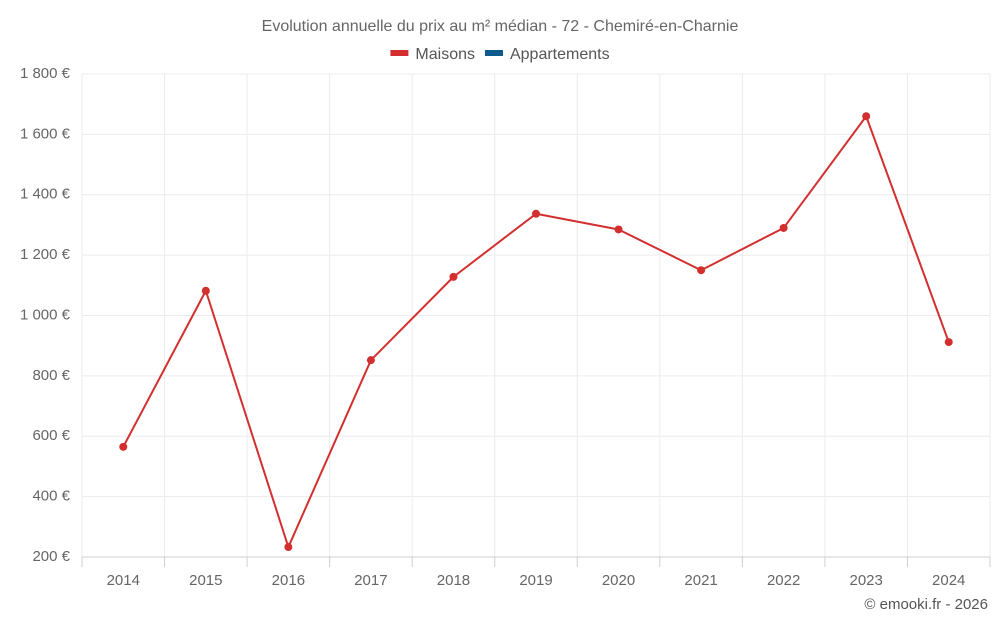  What do you see at coordinates (535, 580) in the screenshot?
I see `x-tick-label: 2019` at bounding box center [535, 580].